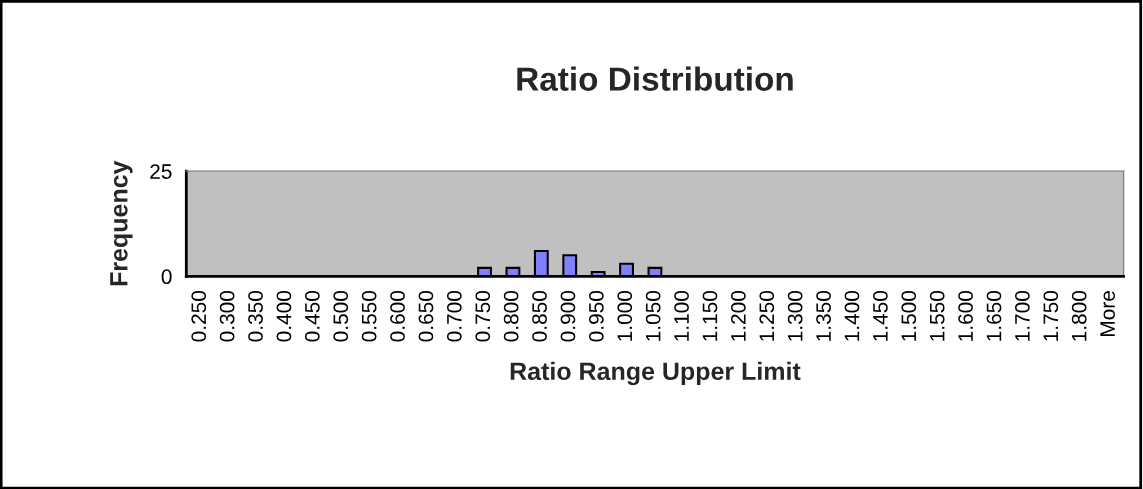  Describe the element at coordinates (710, 315) in the screenshot. I see `x-tick-label: 1.150` at that location.